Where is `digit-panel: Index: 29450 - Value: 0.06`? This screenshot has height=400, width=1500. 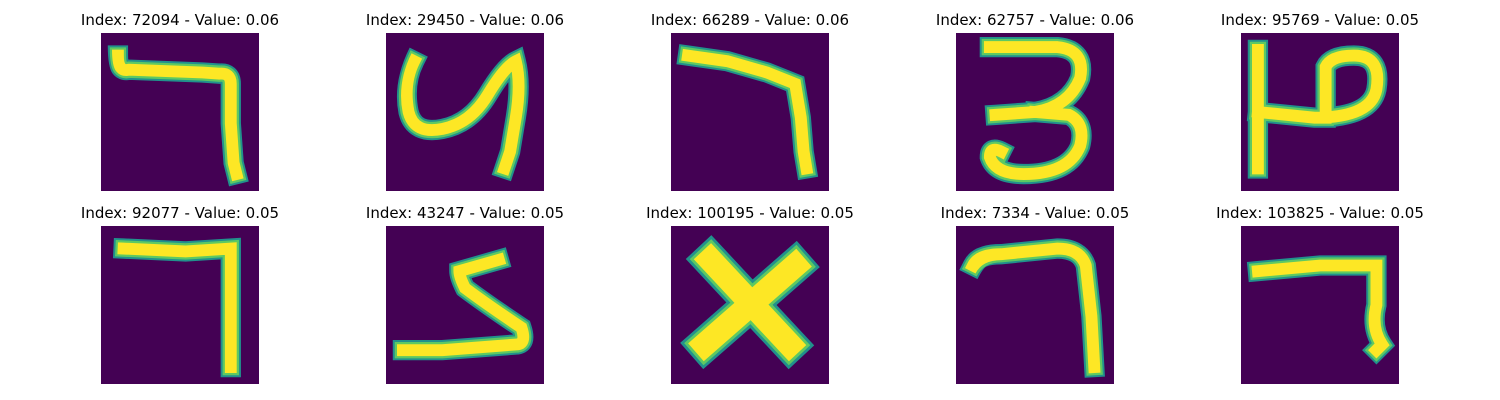
digit-panel: Index: 29450 - Value: 0.06 is located at coordinates (465, 101).